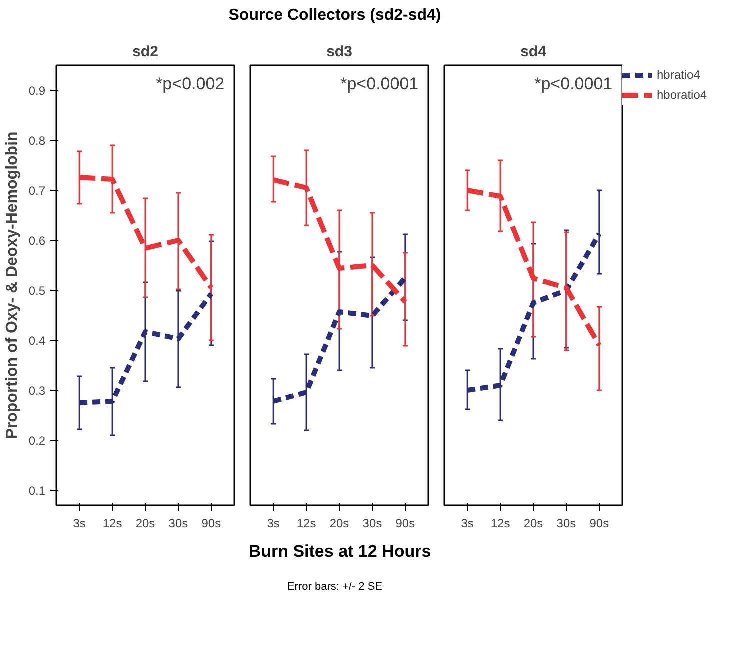 The width and height of the screenshot is (752, 660). Describe the element at coordinates (37, 241) in the screenshot. I see `y-tick-label: 0.6` at that location.